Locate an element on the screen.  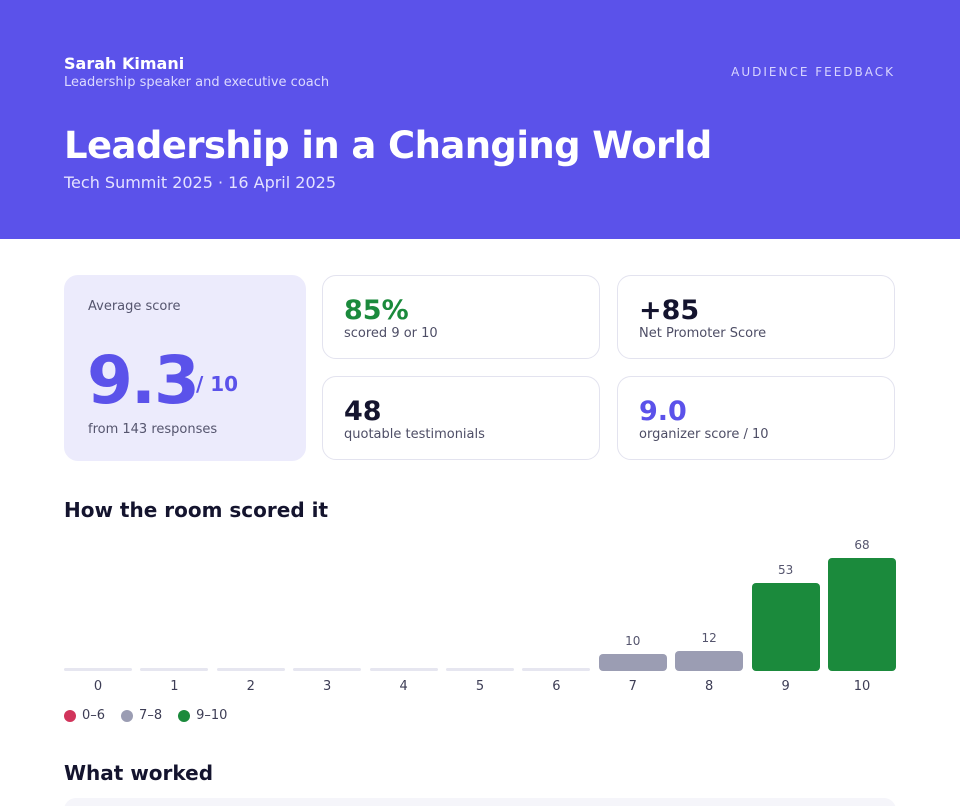
x-tick-label: 9 is located at coordinates (785, 686).